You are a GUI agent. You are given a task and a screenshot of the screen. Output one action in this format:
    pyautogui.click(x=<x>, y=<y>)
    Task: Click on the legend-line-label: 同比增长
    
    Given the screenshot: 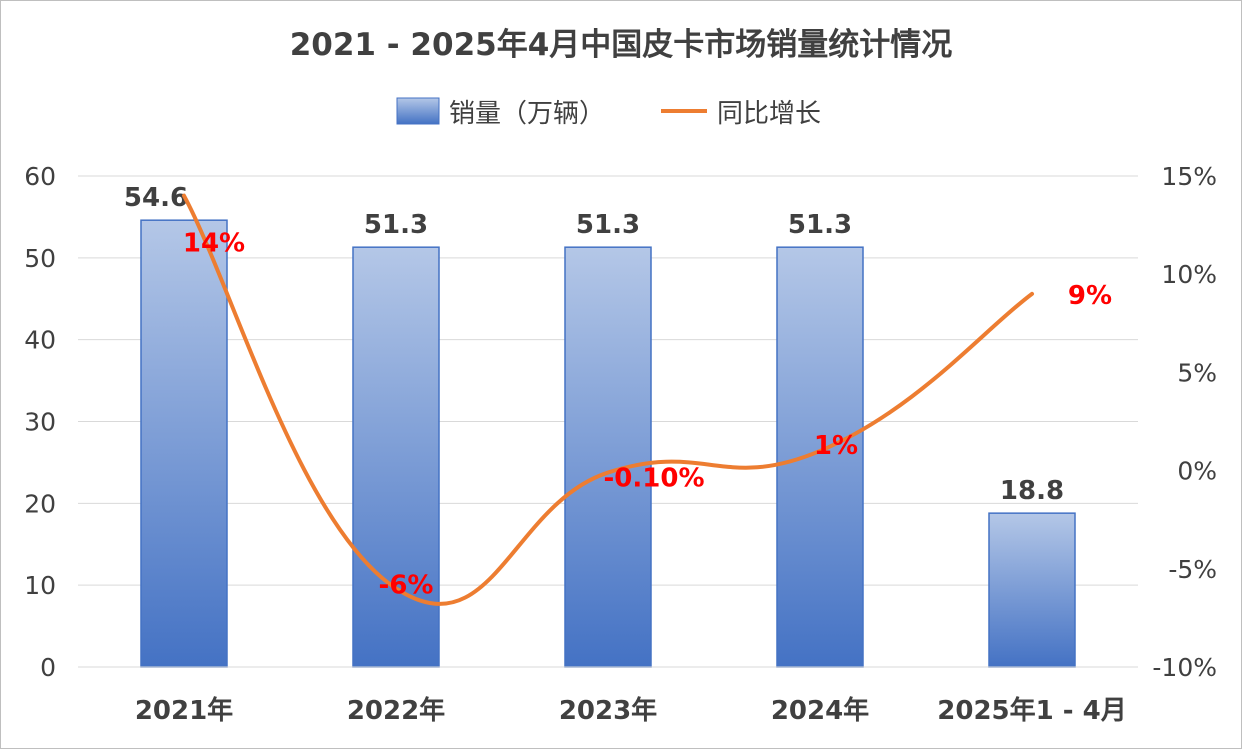 What is the action you would take?
    pyautogui.click(x=769, y=114)
    